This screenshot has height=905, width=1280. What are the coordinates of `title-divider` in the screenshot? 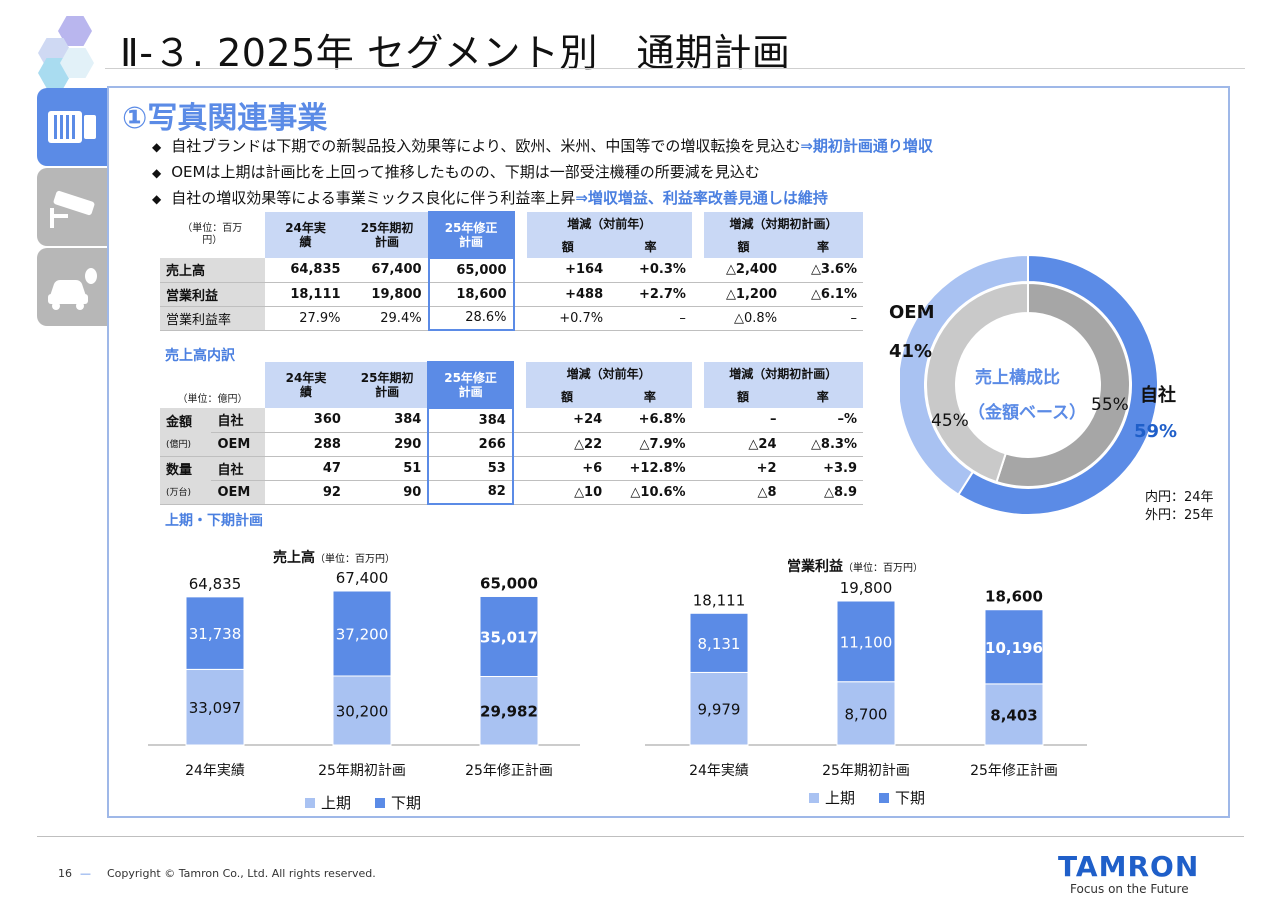 It's located at (675, 68).